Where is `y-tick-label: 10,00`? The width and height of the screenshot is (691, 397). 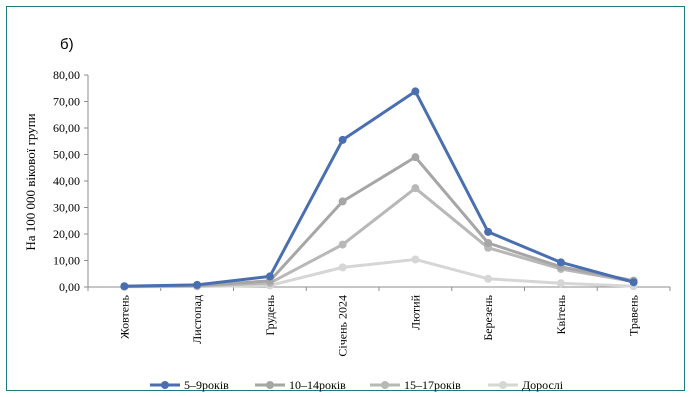 y-tick-label: 10,00 is located at coordinates (66, 261).